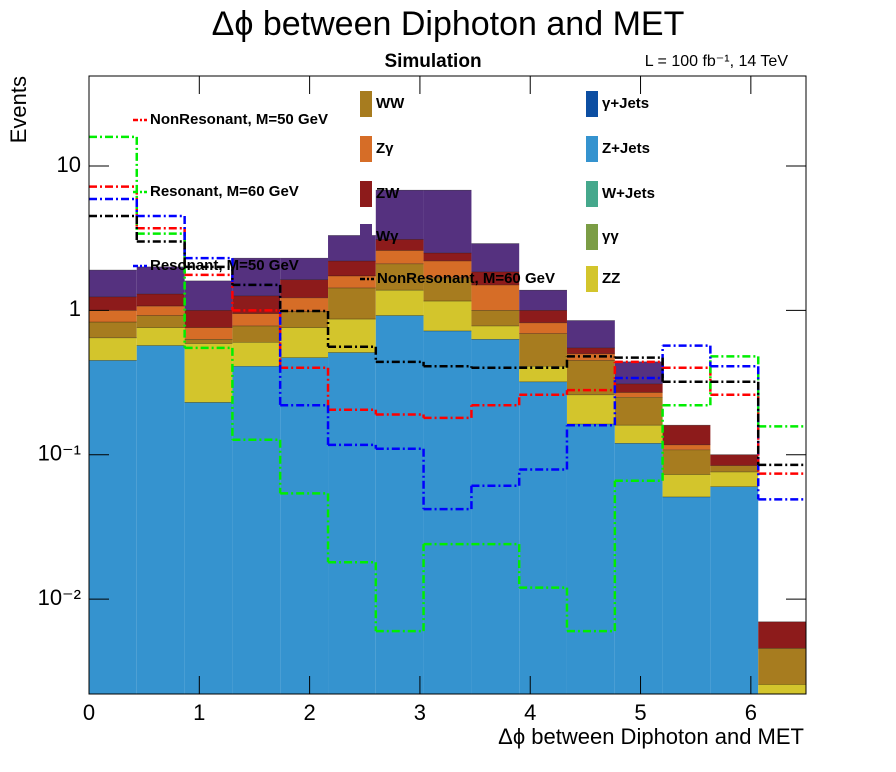  Describe the element at coordinates (75, 308) in the screenshot. I see `y-tick-label: 1` at that location.